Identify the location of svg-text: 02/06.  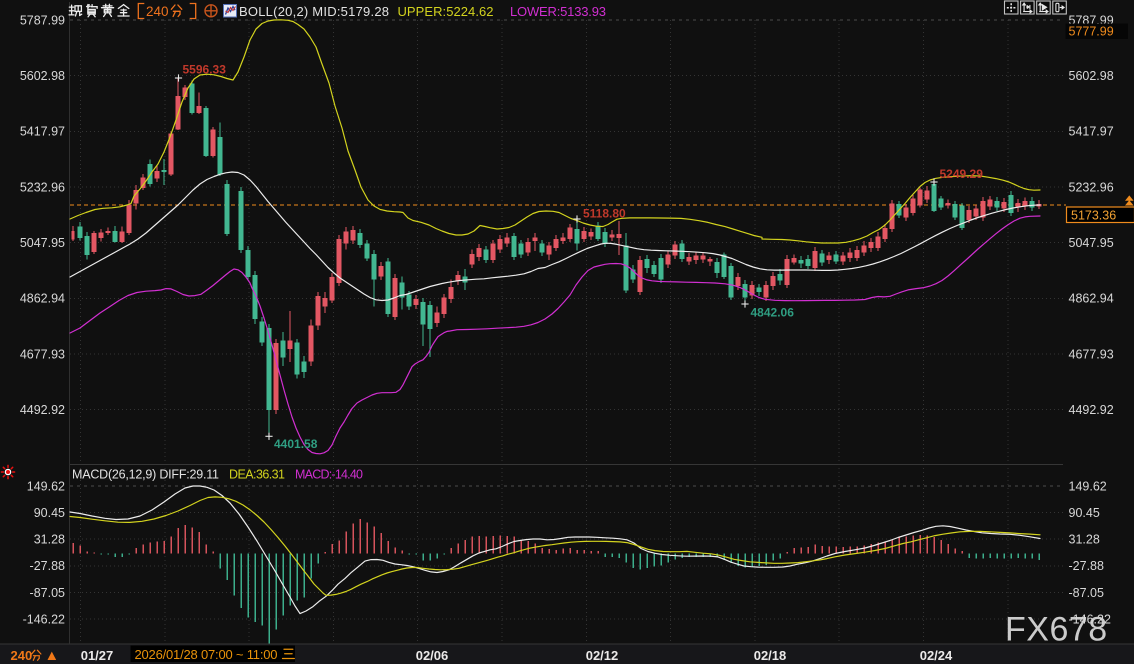
(432, 655).